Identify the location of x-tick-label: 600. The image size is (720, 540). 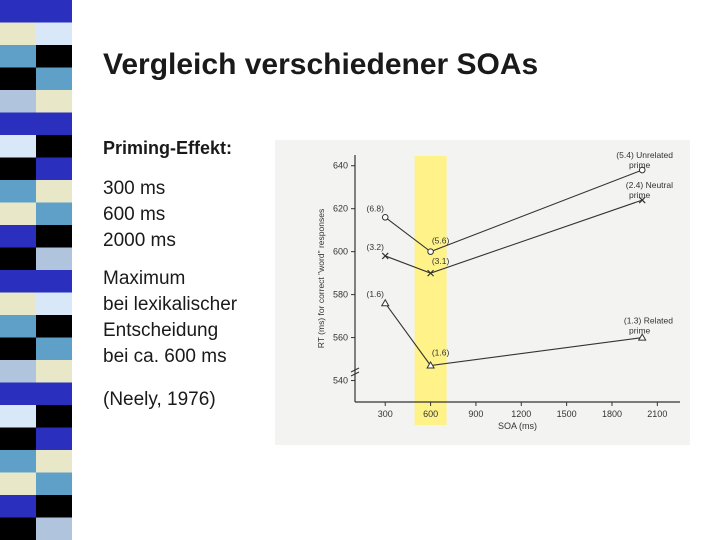
(430, 414).